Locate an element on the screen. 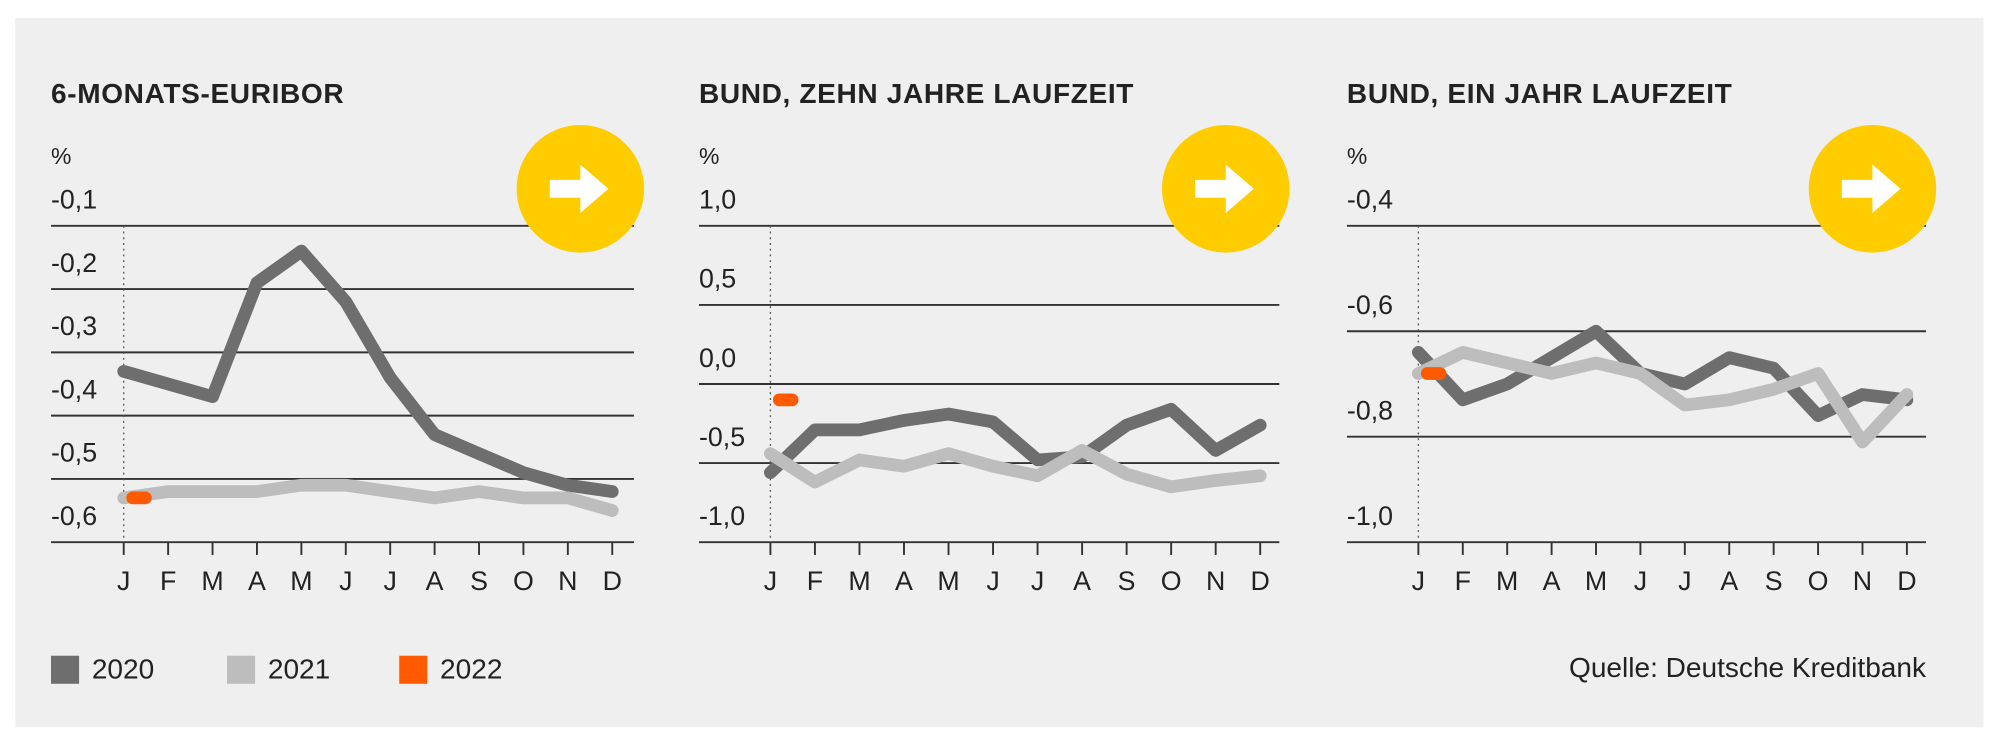  y-tick-label: -0,2 is located at coordinates (74, 263).